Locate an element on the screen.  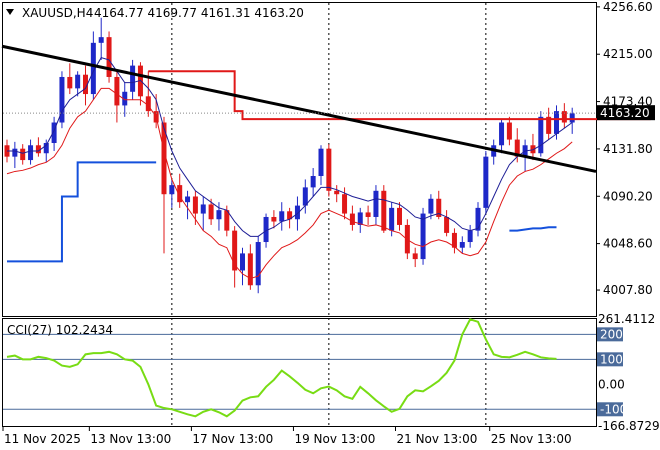
time-tick-label: 17 Nov 13:00 is located at coordinates (232, 439).